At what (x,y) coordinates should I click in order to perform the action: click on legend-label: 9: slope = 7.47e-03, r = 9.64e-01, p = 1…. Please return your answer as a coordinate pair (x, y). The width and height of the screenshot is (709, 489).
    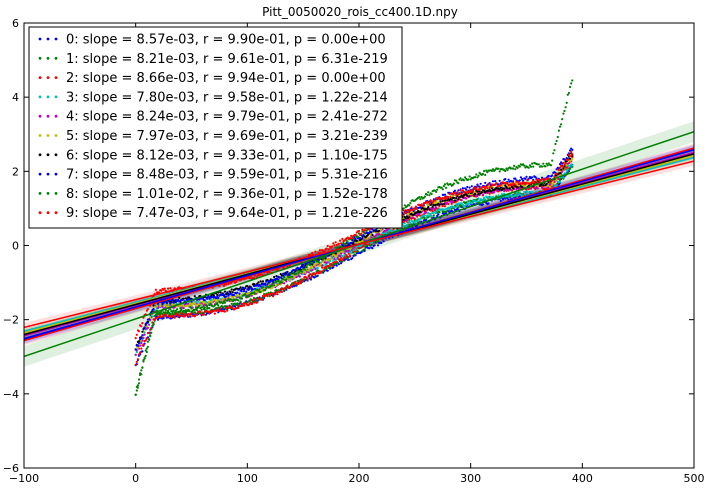
    Looking at the image, I should click on (227, 213).